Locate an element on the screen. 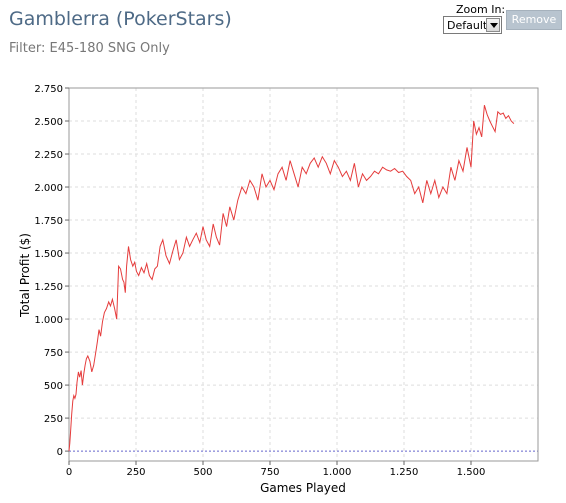 Image resolution: width=566 pixels, height=503 pixels. y-axis-label: Total Profit ($) is located at coordinates (25, 275).